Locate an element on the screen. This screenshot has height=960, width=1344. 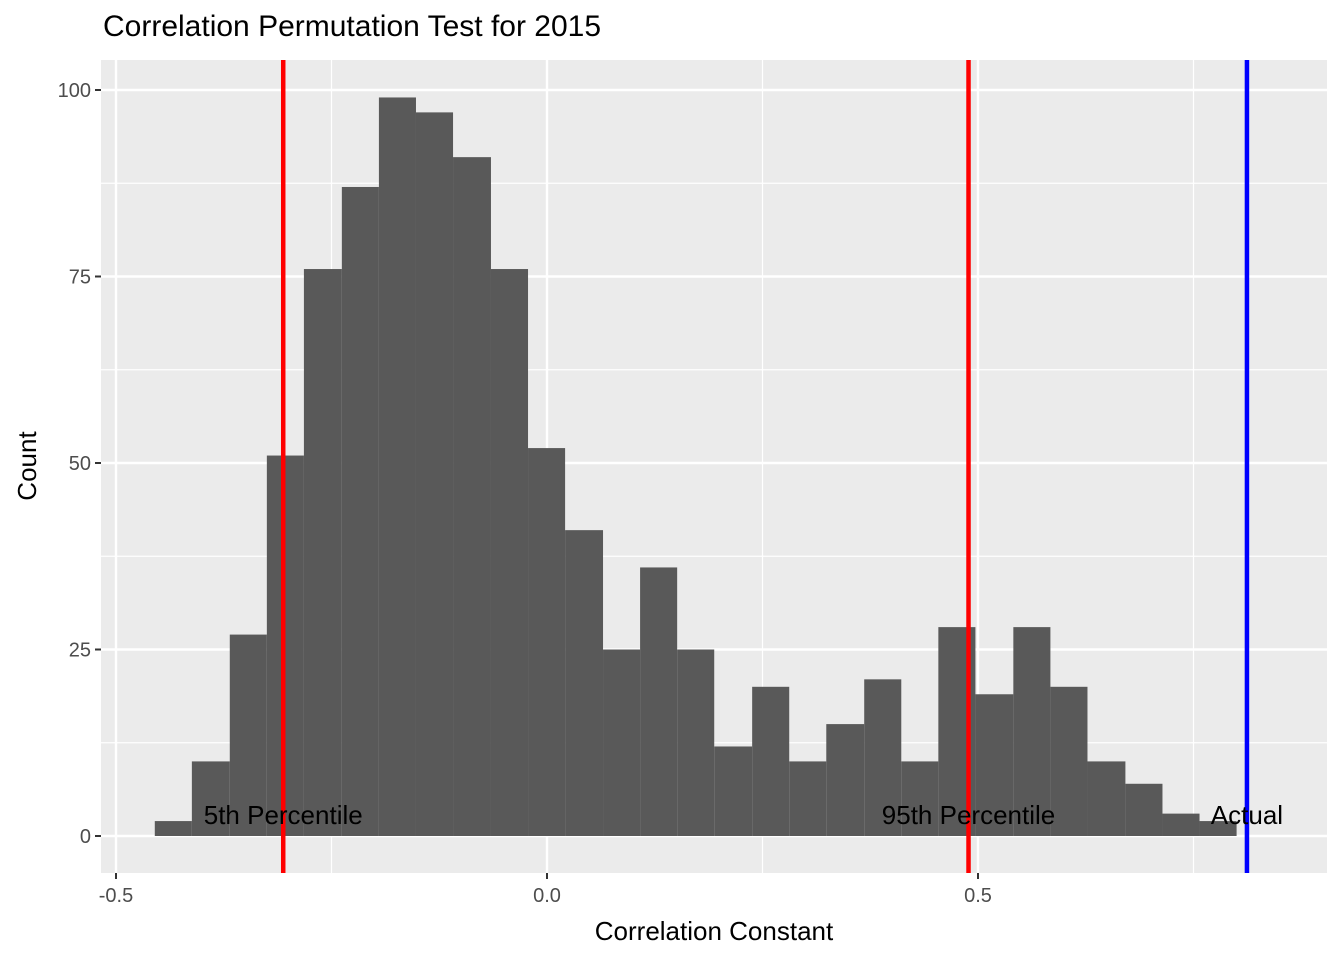
x-tick-label: 0.5 is located at coordinates (978, 896).